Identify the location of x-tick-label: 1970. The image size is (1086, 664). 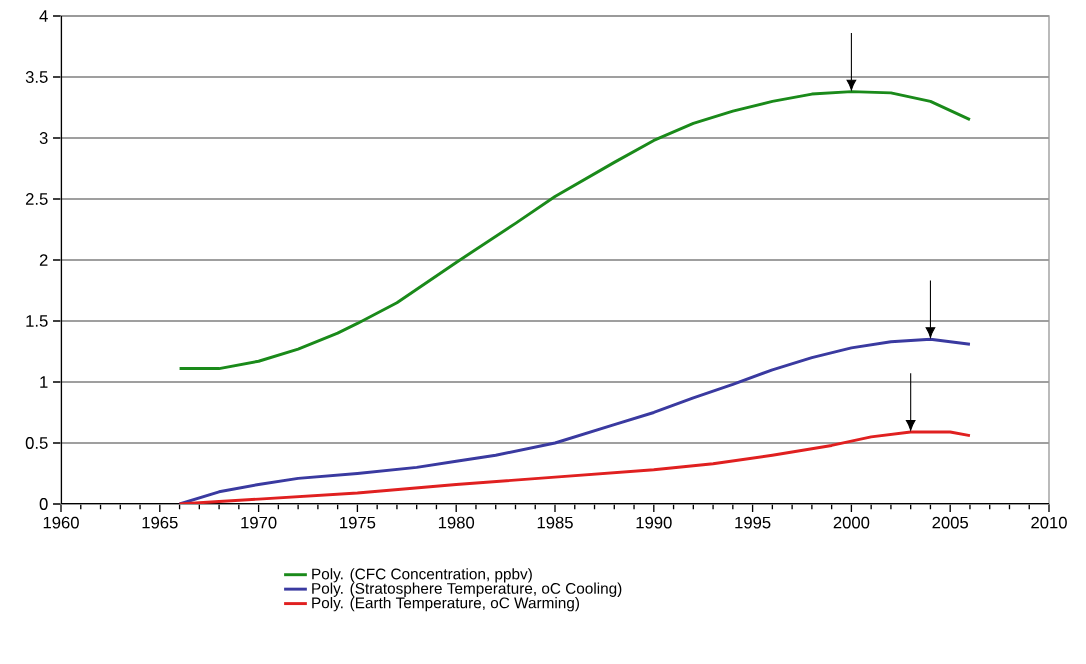
(259, 522).